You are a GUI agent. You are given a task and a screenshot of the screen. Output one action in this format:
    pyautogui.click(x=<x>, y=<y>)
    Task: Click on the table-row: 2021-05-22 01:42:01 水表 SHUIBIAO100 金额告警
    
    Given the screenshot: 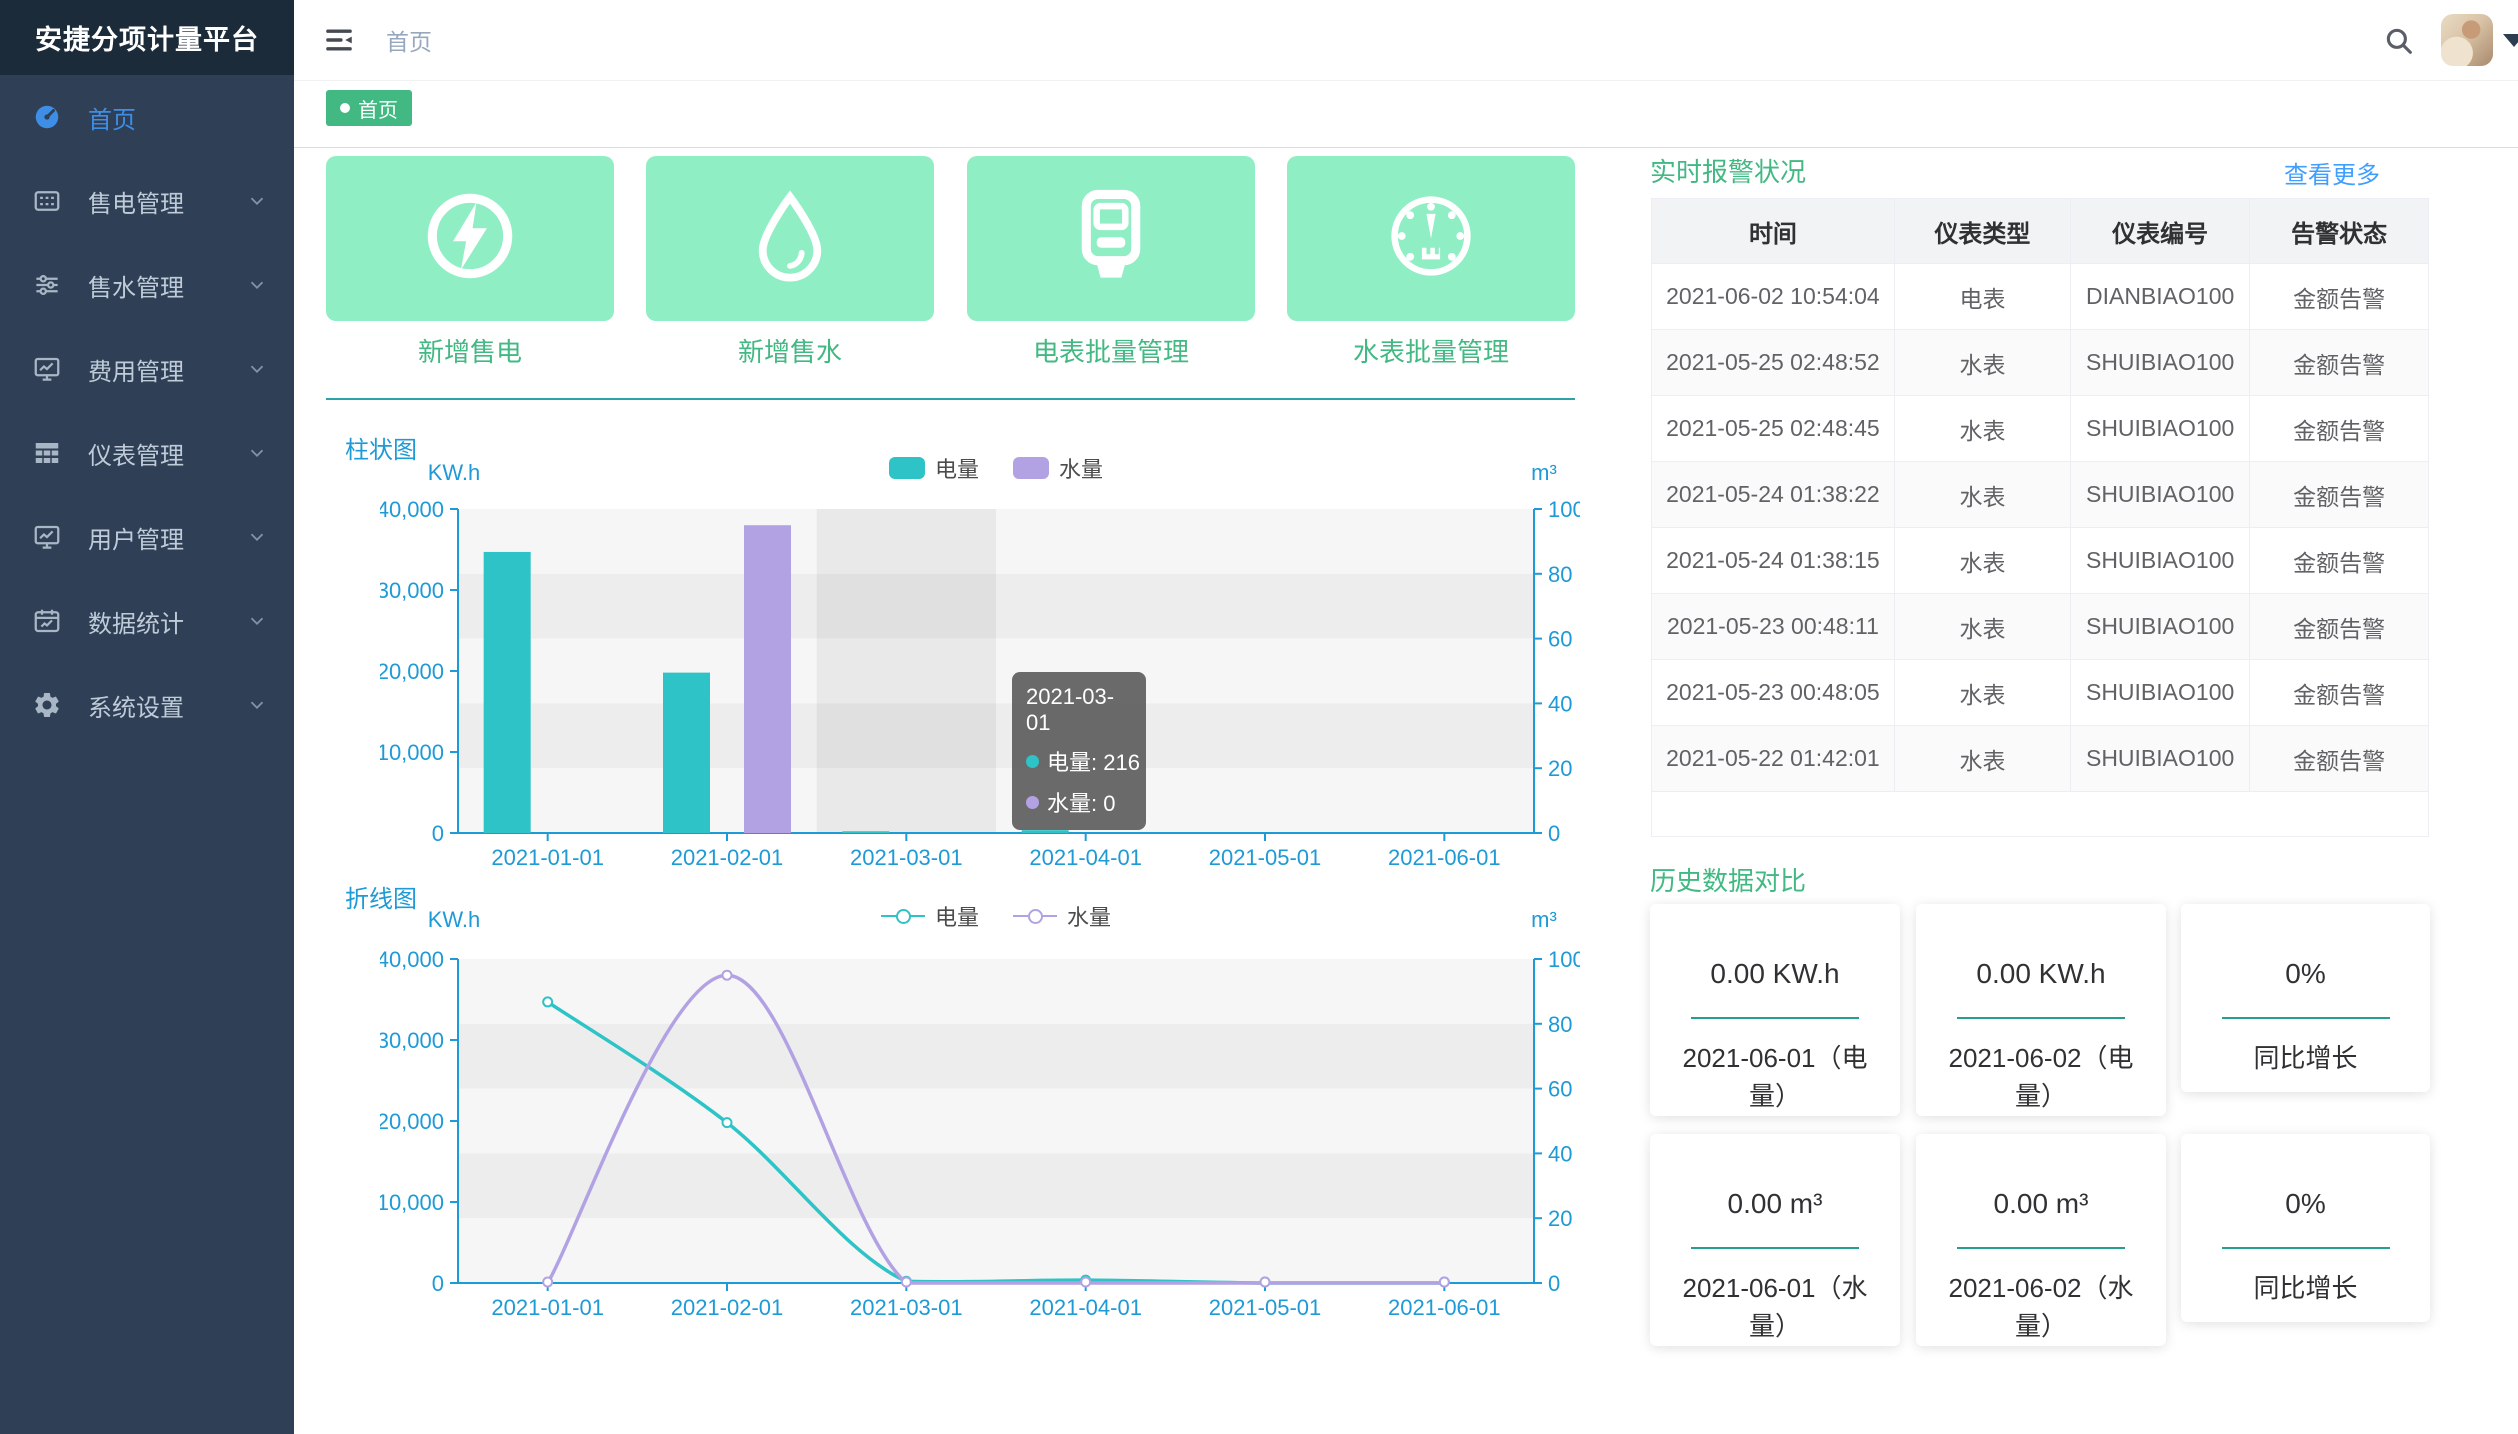 What is the action you would take?
    pyautogui.click(x=2040, y=759)
    